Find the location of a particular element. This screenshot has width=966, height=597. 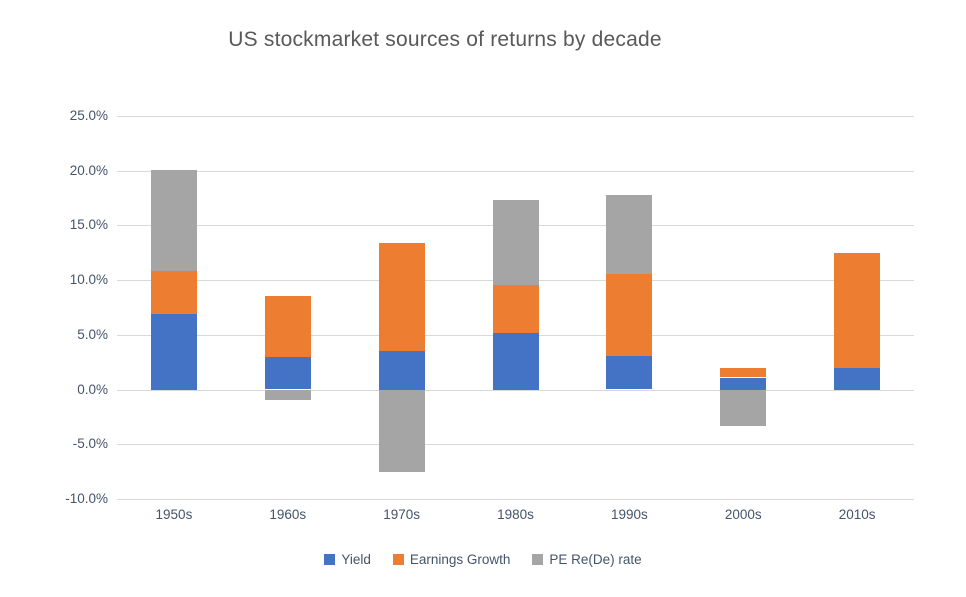

legend-swatch-earnings-growth is located at coordinates (398, 559).